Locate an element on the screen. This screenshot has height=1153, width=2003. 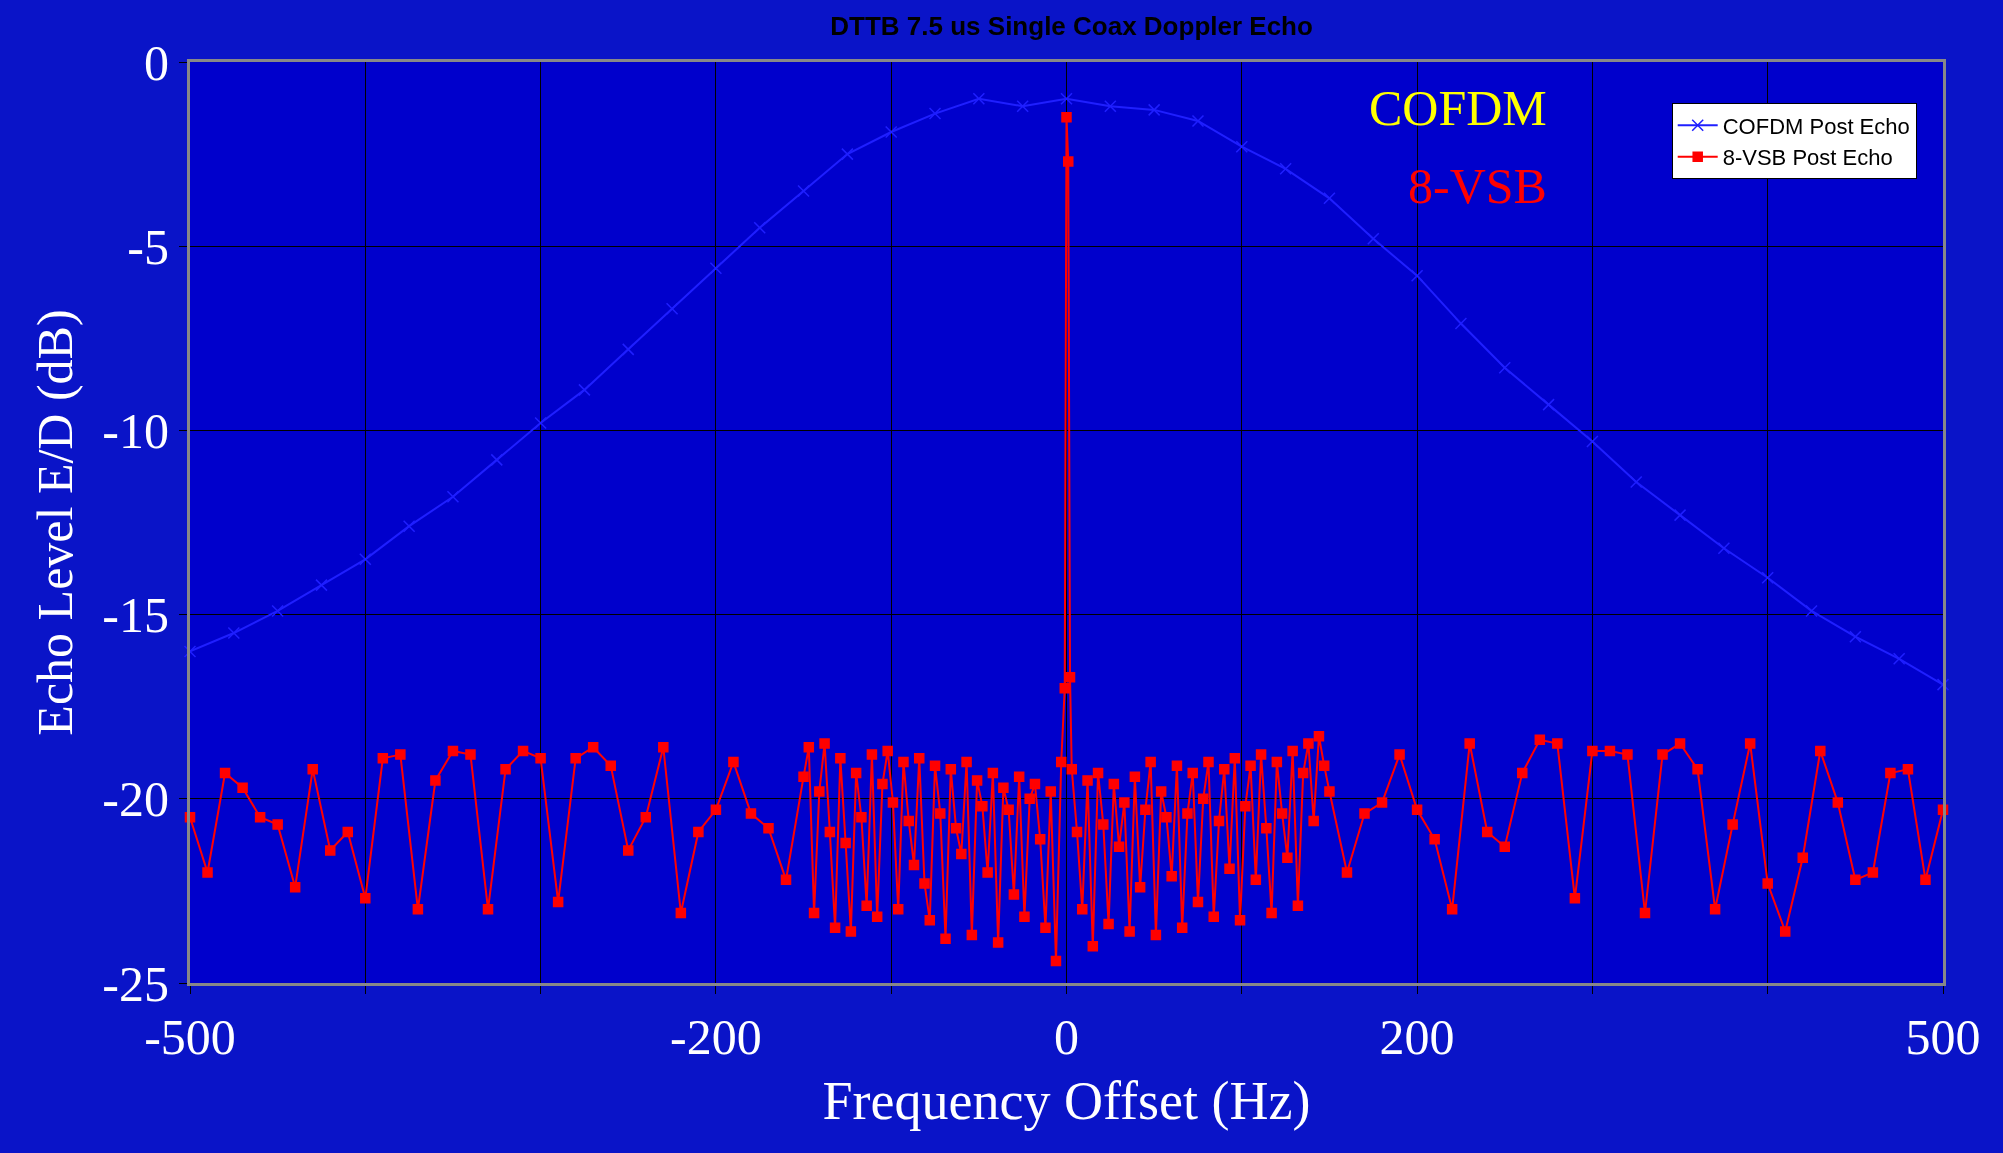
x-axis-title: Frequency Offset (Hz) is located at coordinates (1066, 1101).